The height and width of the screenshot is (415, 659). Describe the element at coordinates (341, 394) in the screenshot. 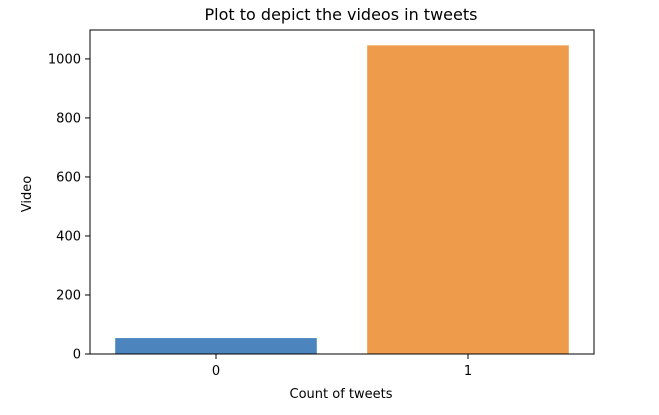

I see `x-axis-label: Count of tweets` at that location.